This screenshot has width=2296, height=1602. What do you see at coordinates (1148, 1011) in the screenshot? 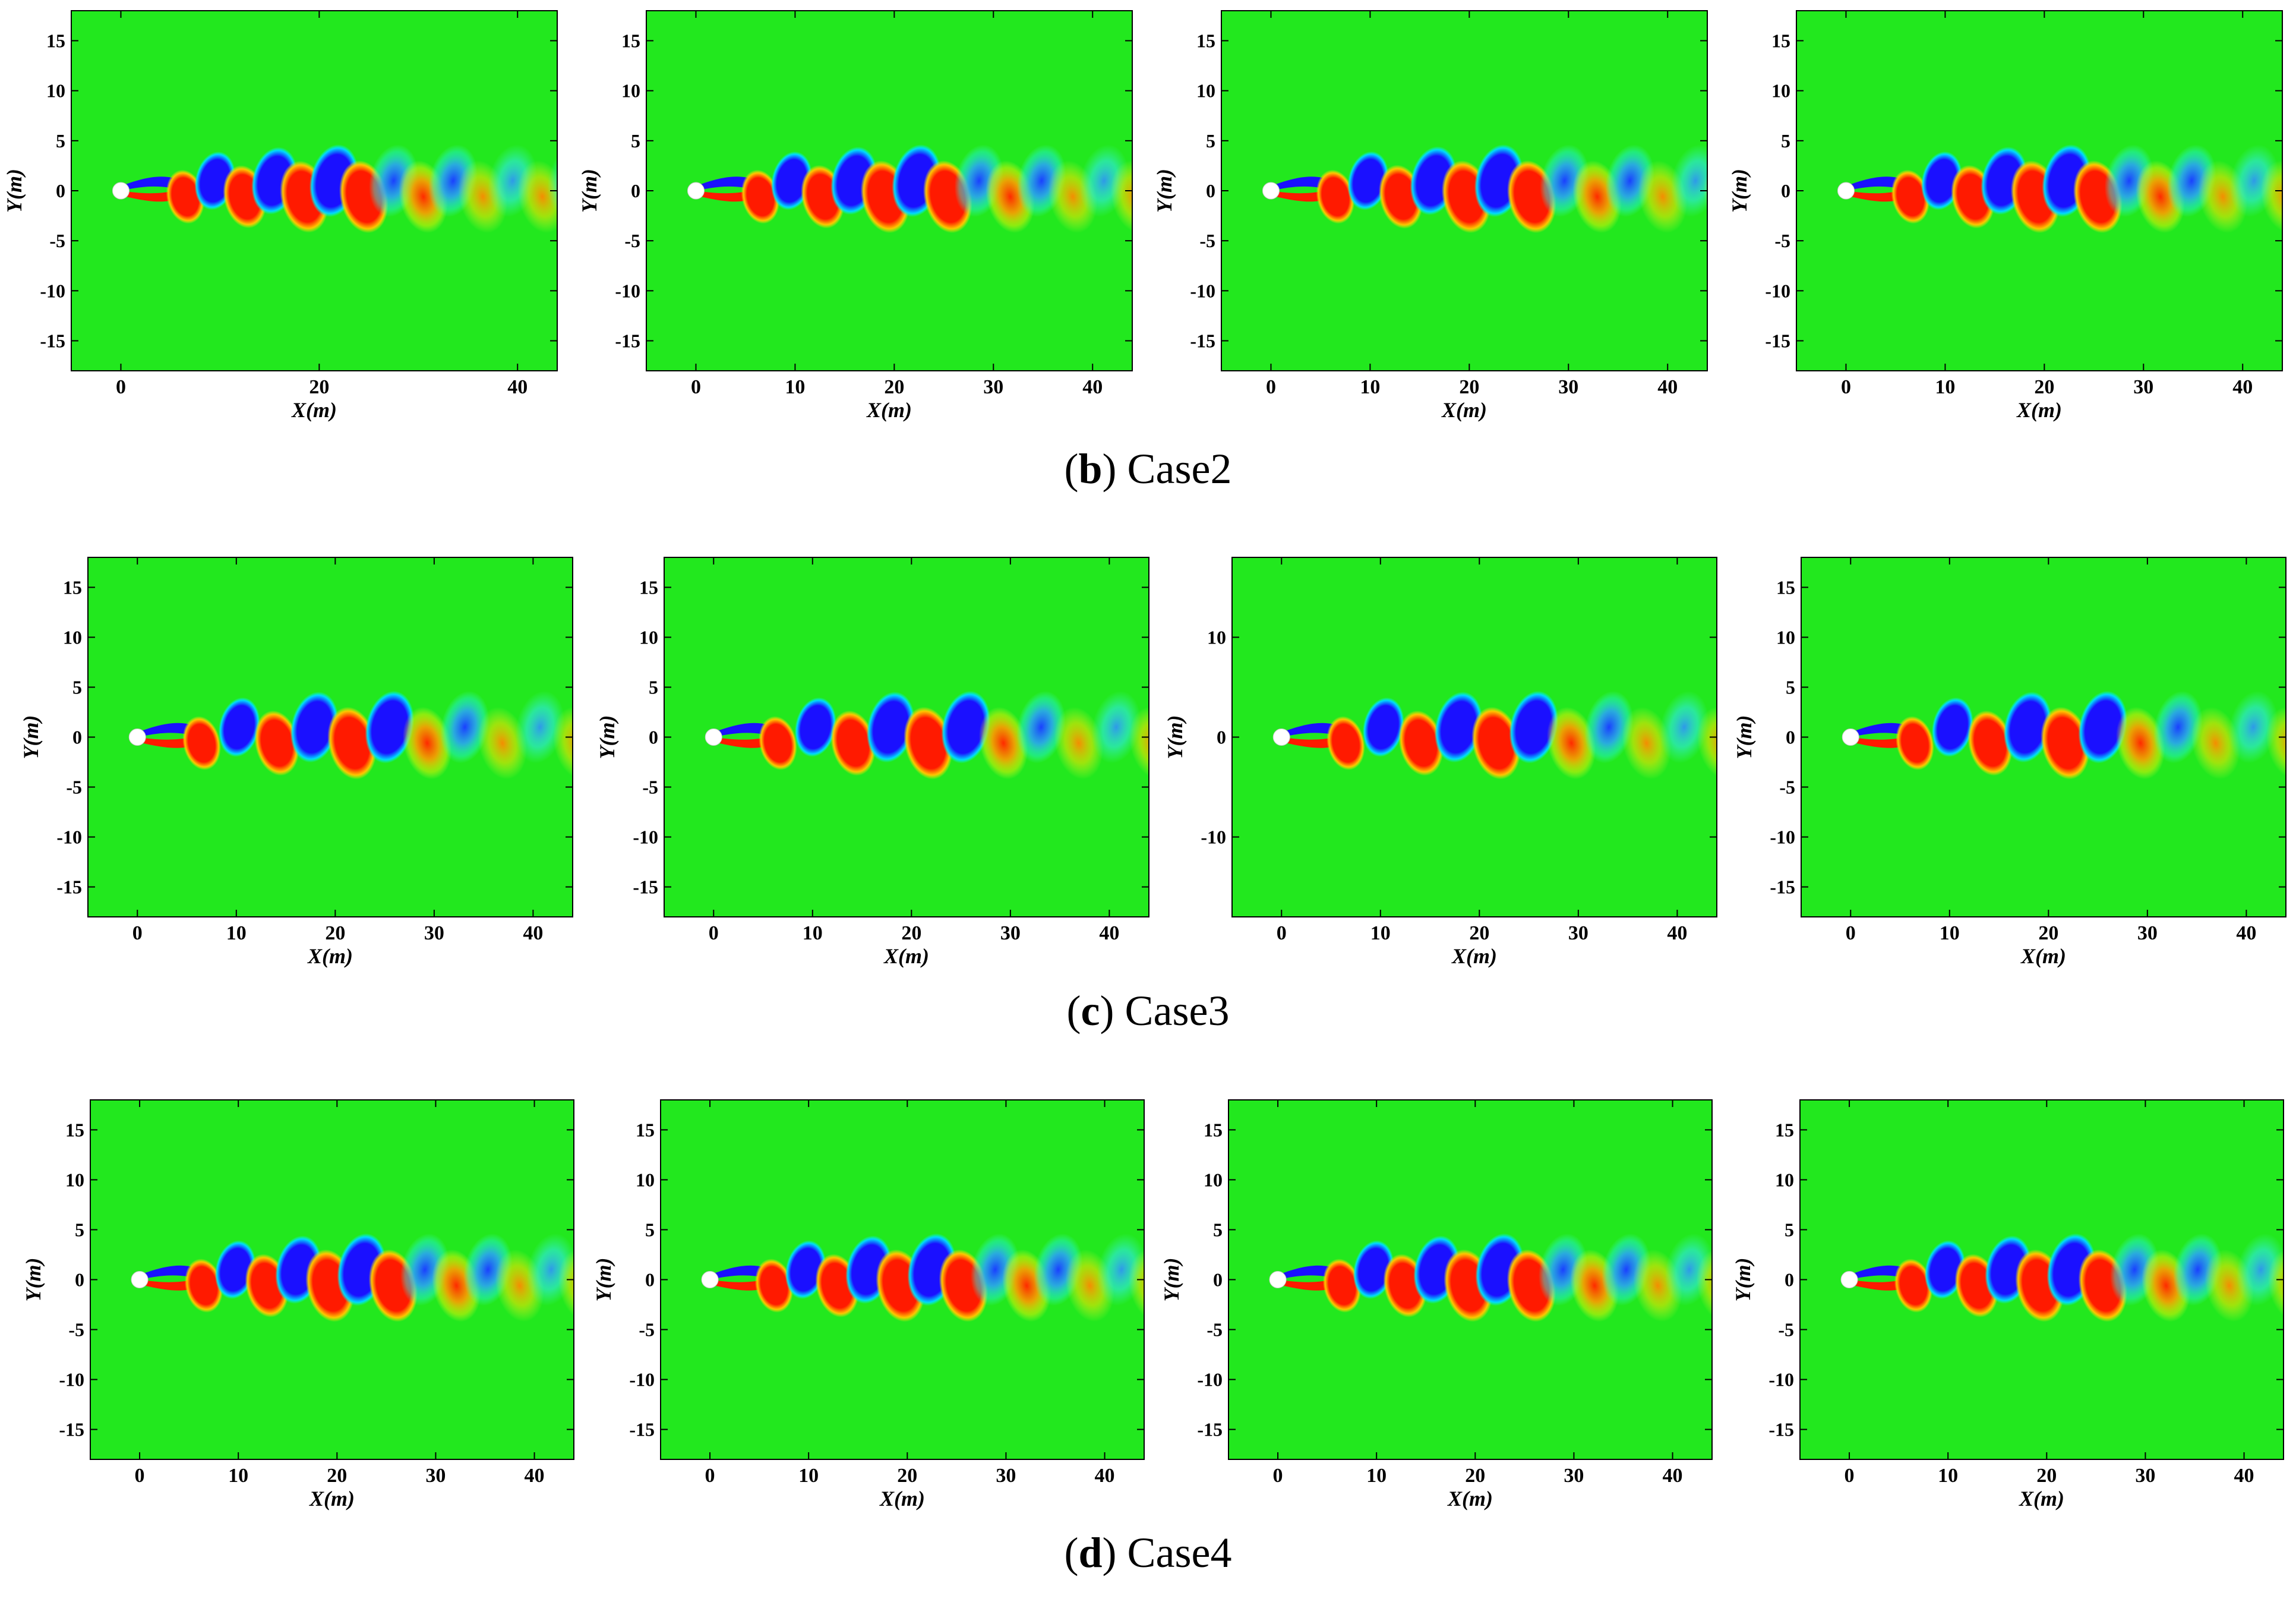
I see `caption-case3: (c) Case3` at bounding box center [1148, 1011].